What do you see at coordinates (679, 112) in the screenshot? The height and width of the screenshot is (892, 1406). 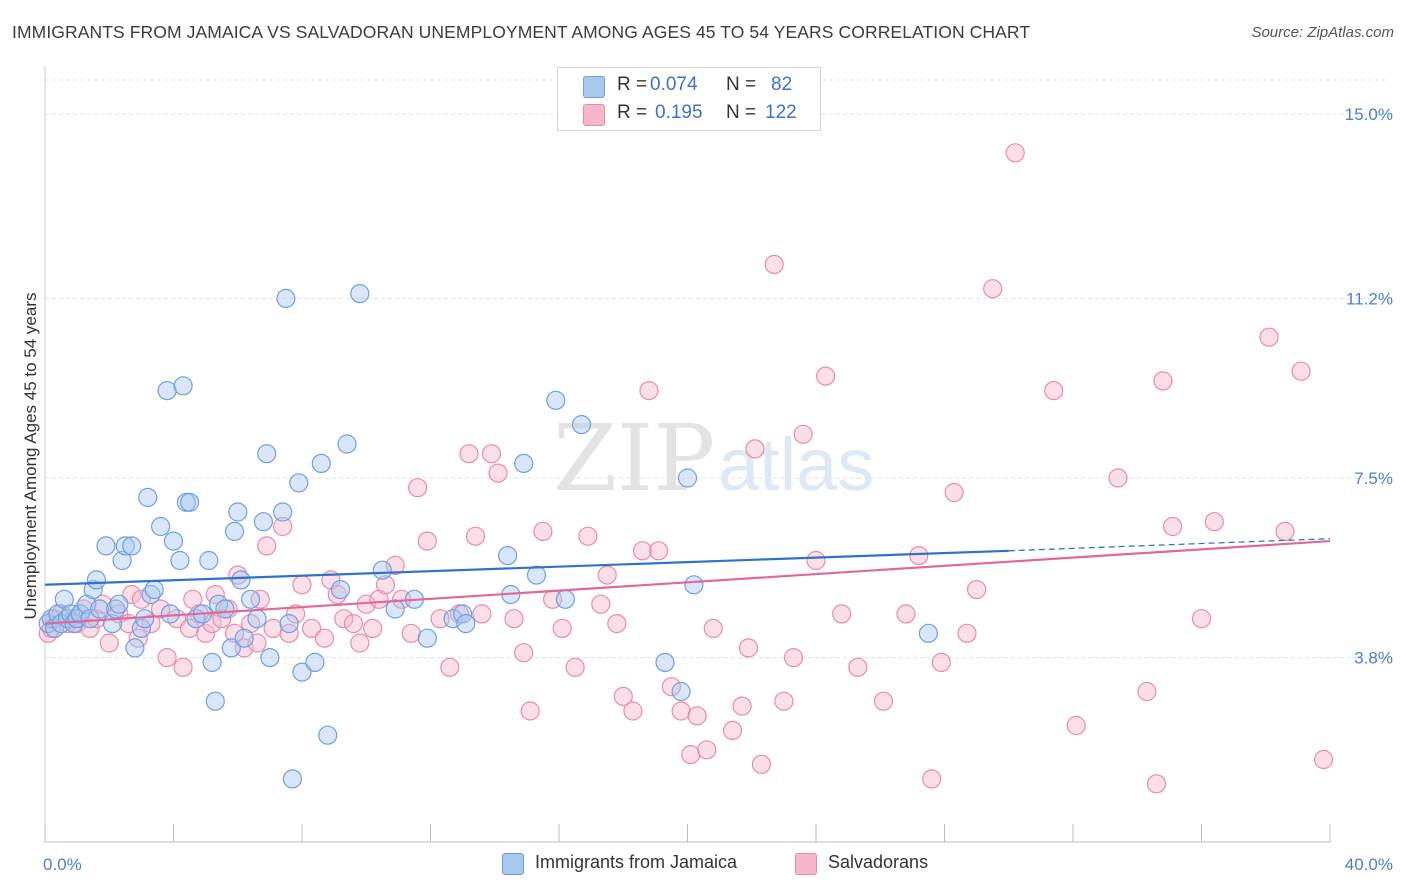 I see `legend-r-value-2: 0.195` at bounding box center [679, 112].